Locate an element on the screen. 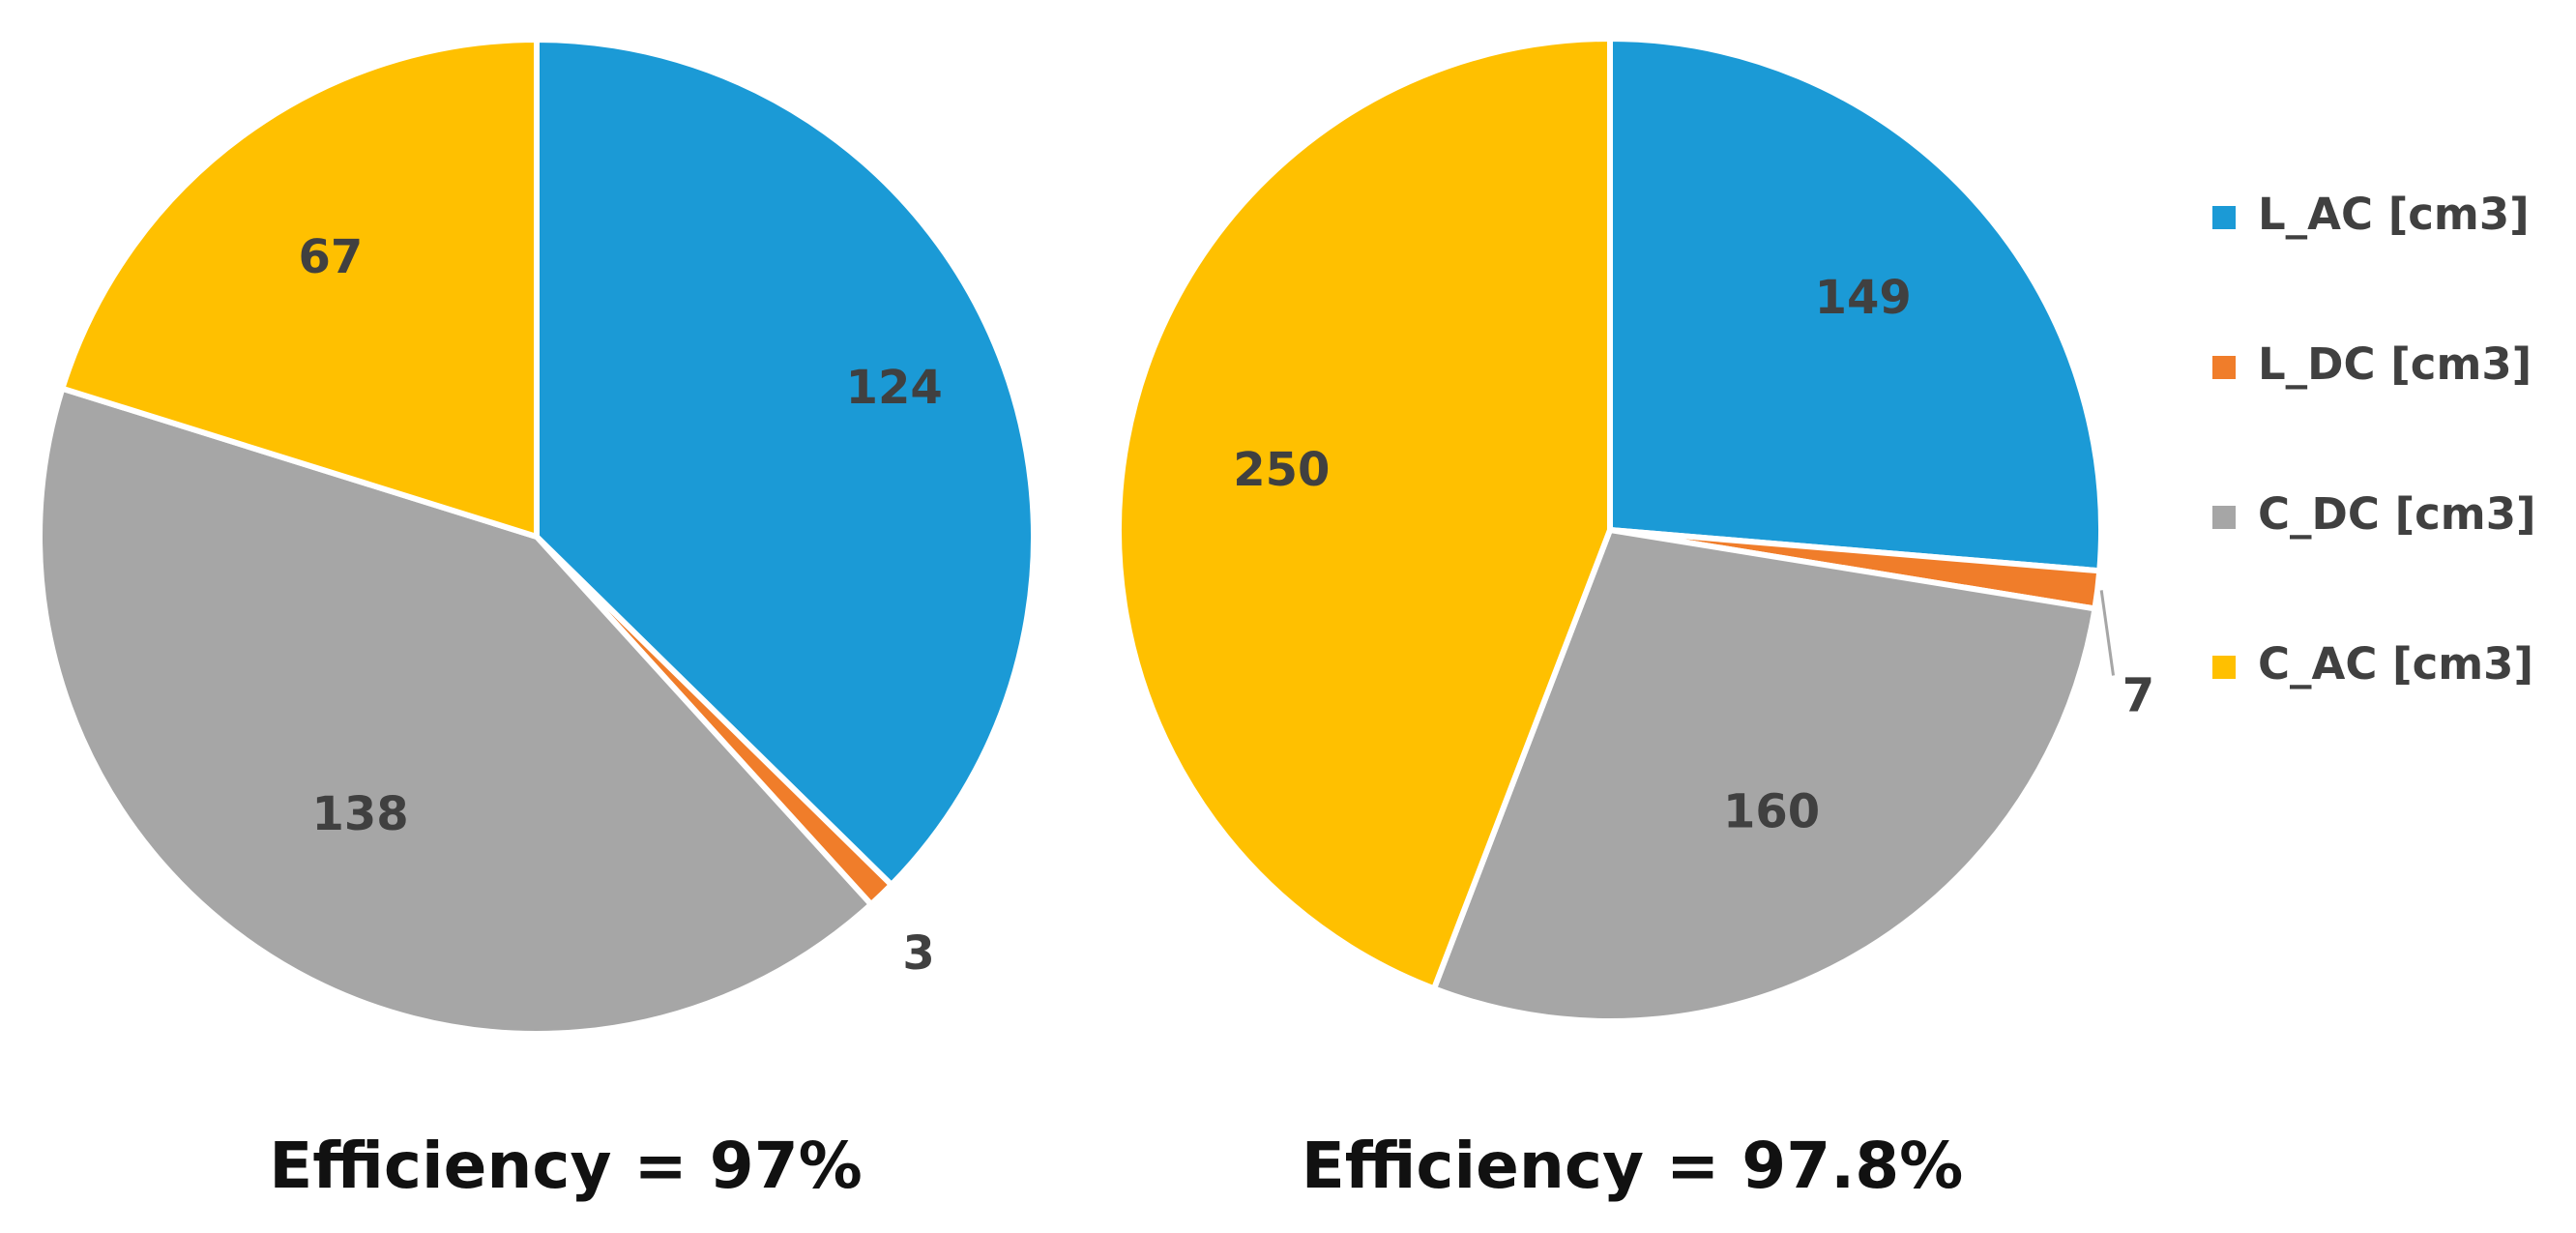  pie2-slice-l-ac is located at coordinates (1855, 305).